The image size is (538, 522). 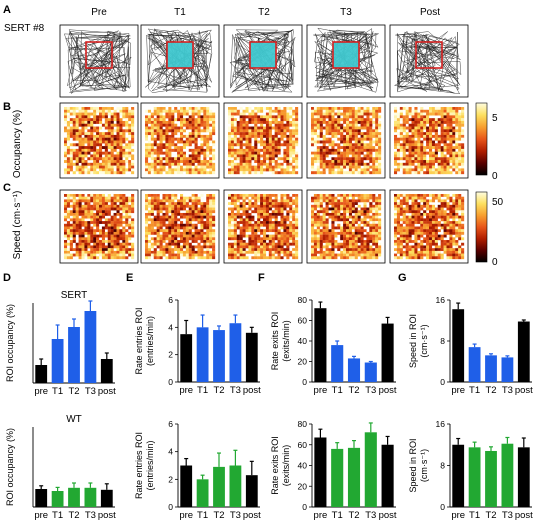 I want to click on roi-square, so click(x=429, y=55).